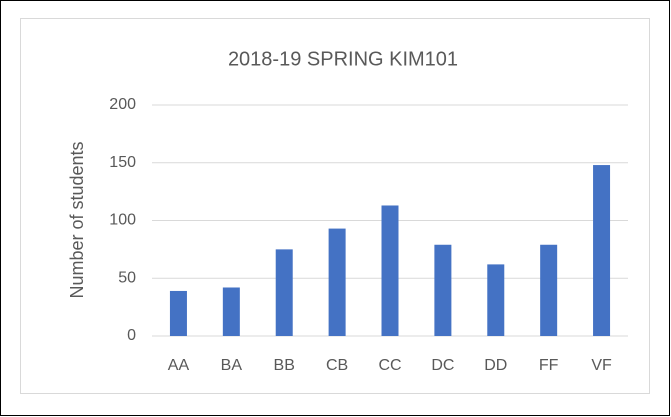  I want to click on y-tick-label: 0, so click(131, 335).